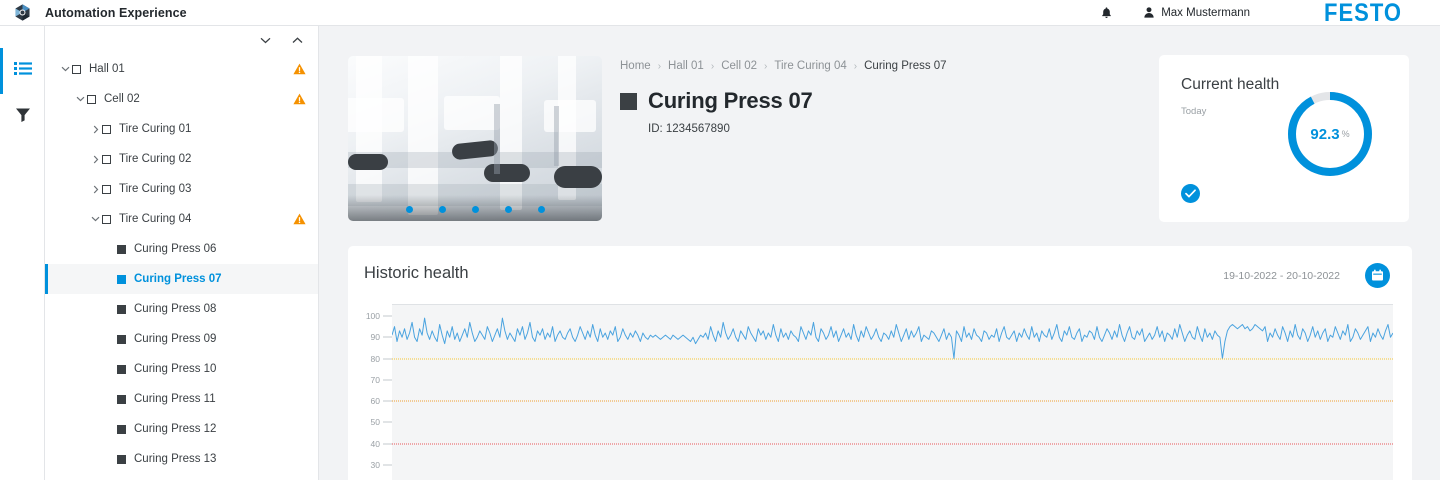 The width and height of the screenshot is (1440, 480). I want to click on historic-health-header: Historic health 19-10-2022 - 20-10-2022, so click(880, 275).